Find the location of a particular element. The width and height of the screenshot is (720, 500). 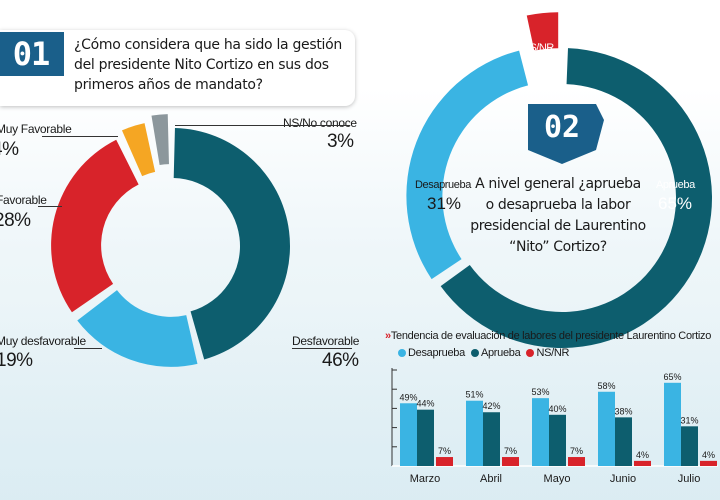

x-tick-junio: Junio is located at coordinates (623, 479).